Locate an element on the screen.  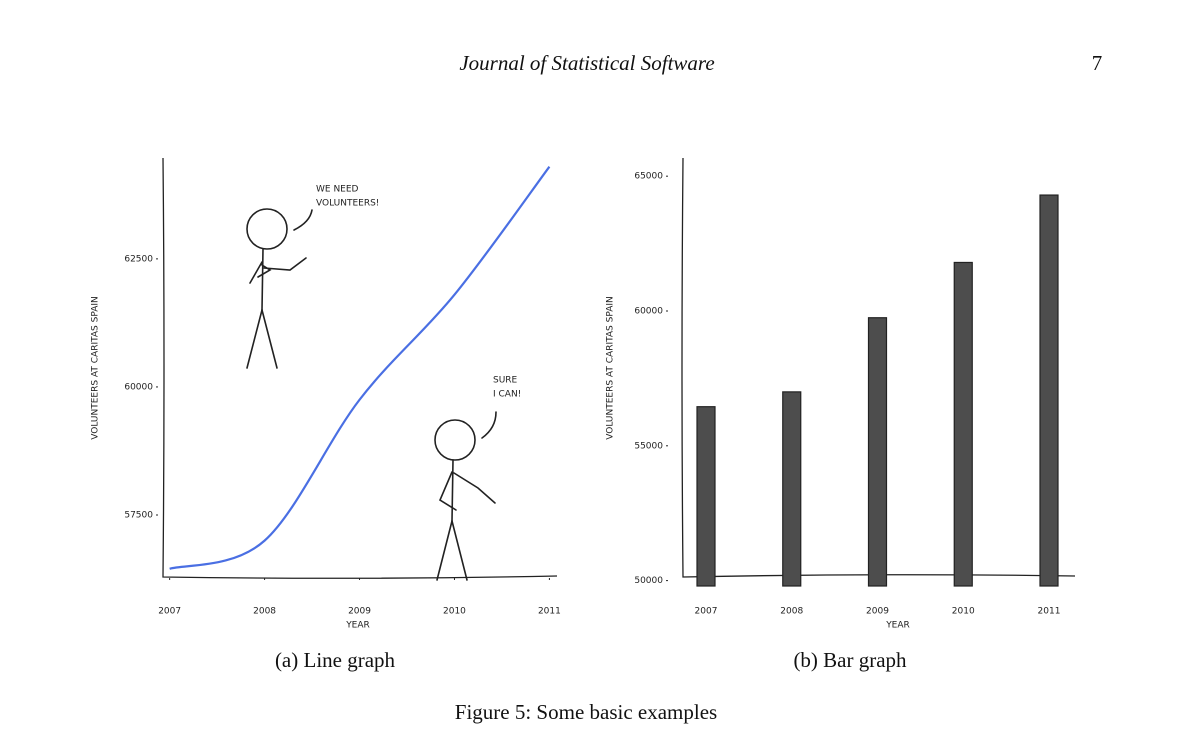
y-tick-label: 50000 is located at coordinates (648, 581).